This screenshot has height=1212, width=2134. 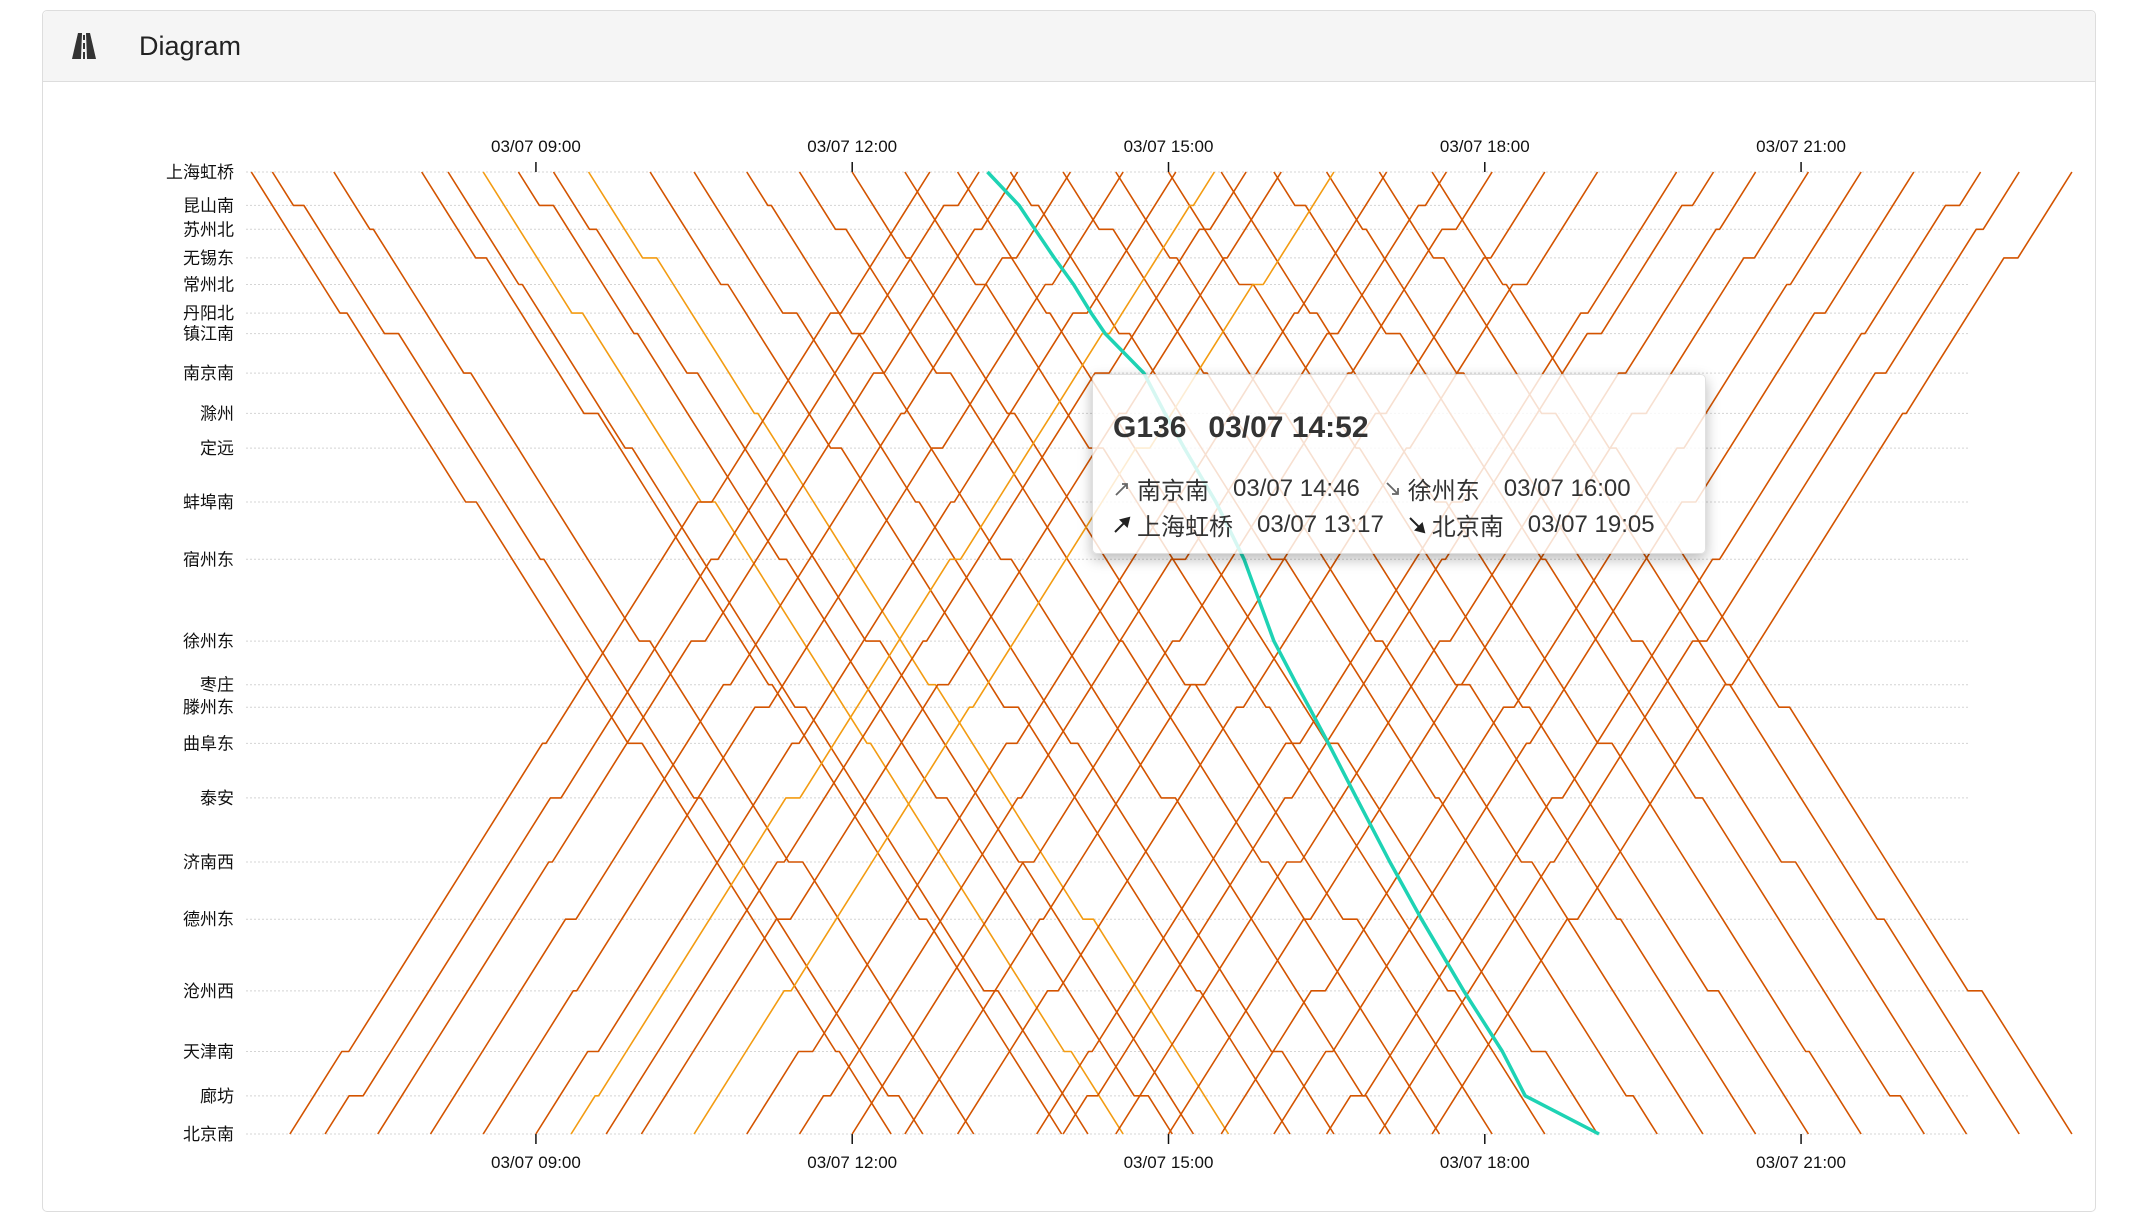 I want to click on tooltip-origin-time: 03/07 13:17, so click(x=1320, y=524).